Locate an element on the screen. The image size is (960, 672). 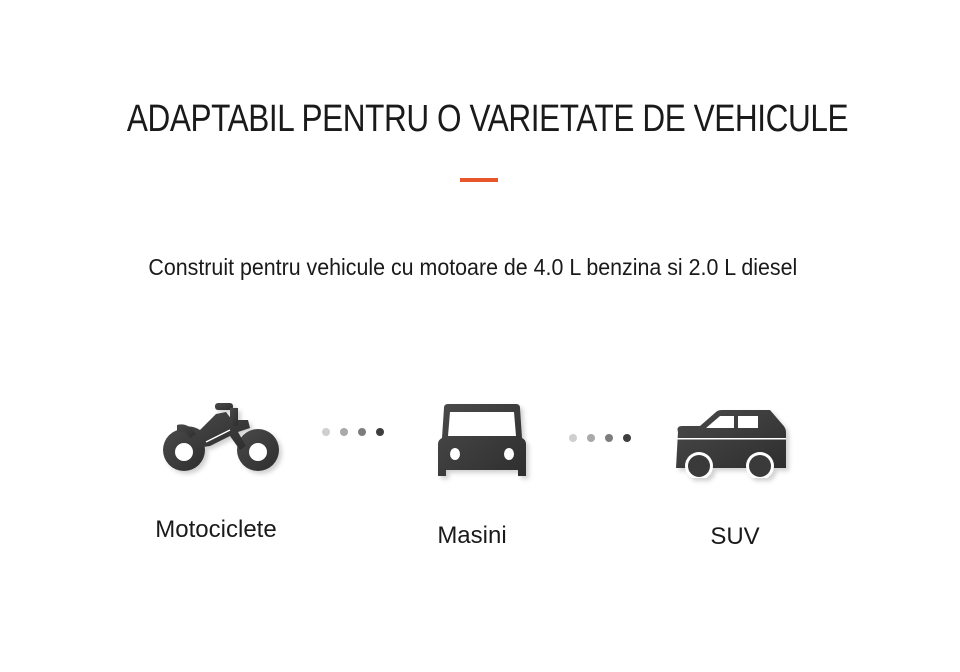
vehicle-label-masini: Masini is located at coordinates (472, 535).